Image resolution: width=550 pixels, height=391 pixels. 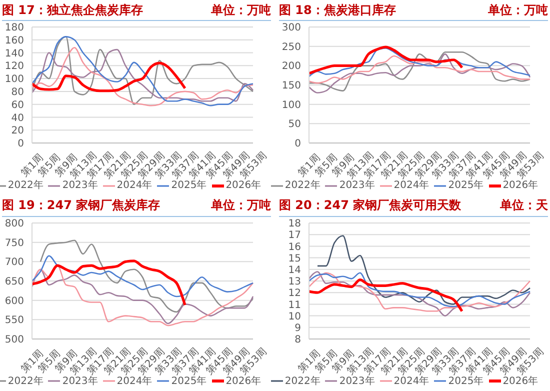 I want to click on y-tick-label: 40, so click(x=17, y=118).